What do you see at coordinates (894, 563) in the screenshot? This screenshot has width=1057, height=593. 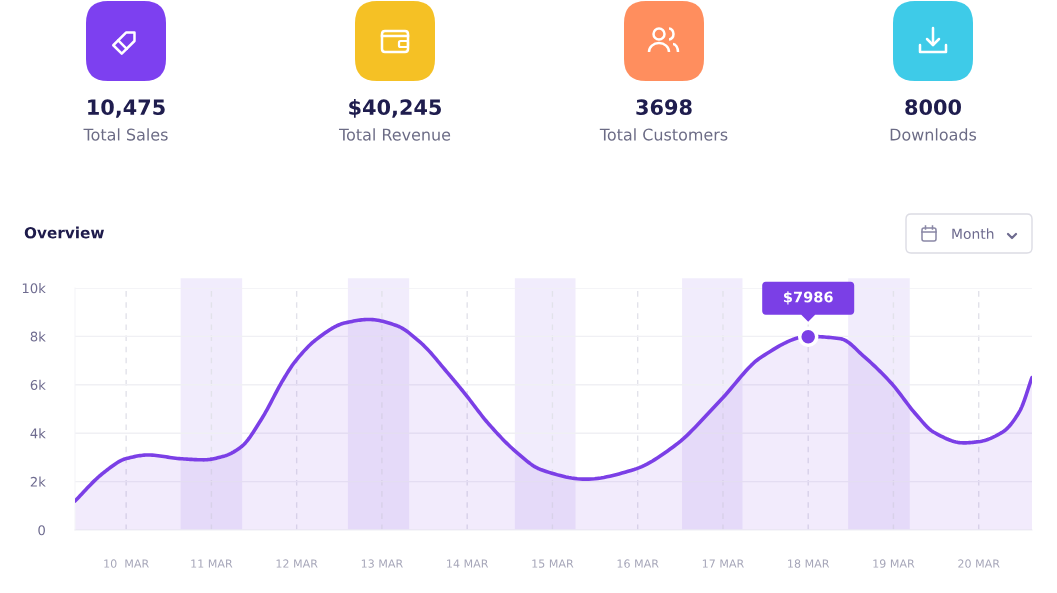 I see `x-tick-label: 19 MAR` at bounding box center [894, 563].